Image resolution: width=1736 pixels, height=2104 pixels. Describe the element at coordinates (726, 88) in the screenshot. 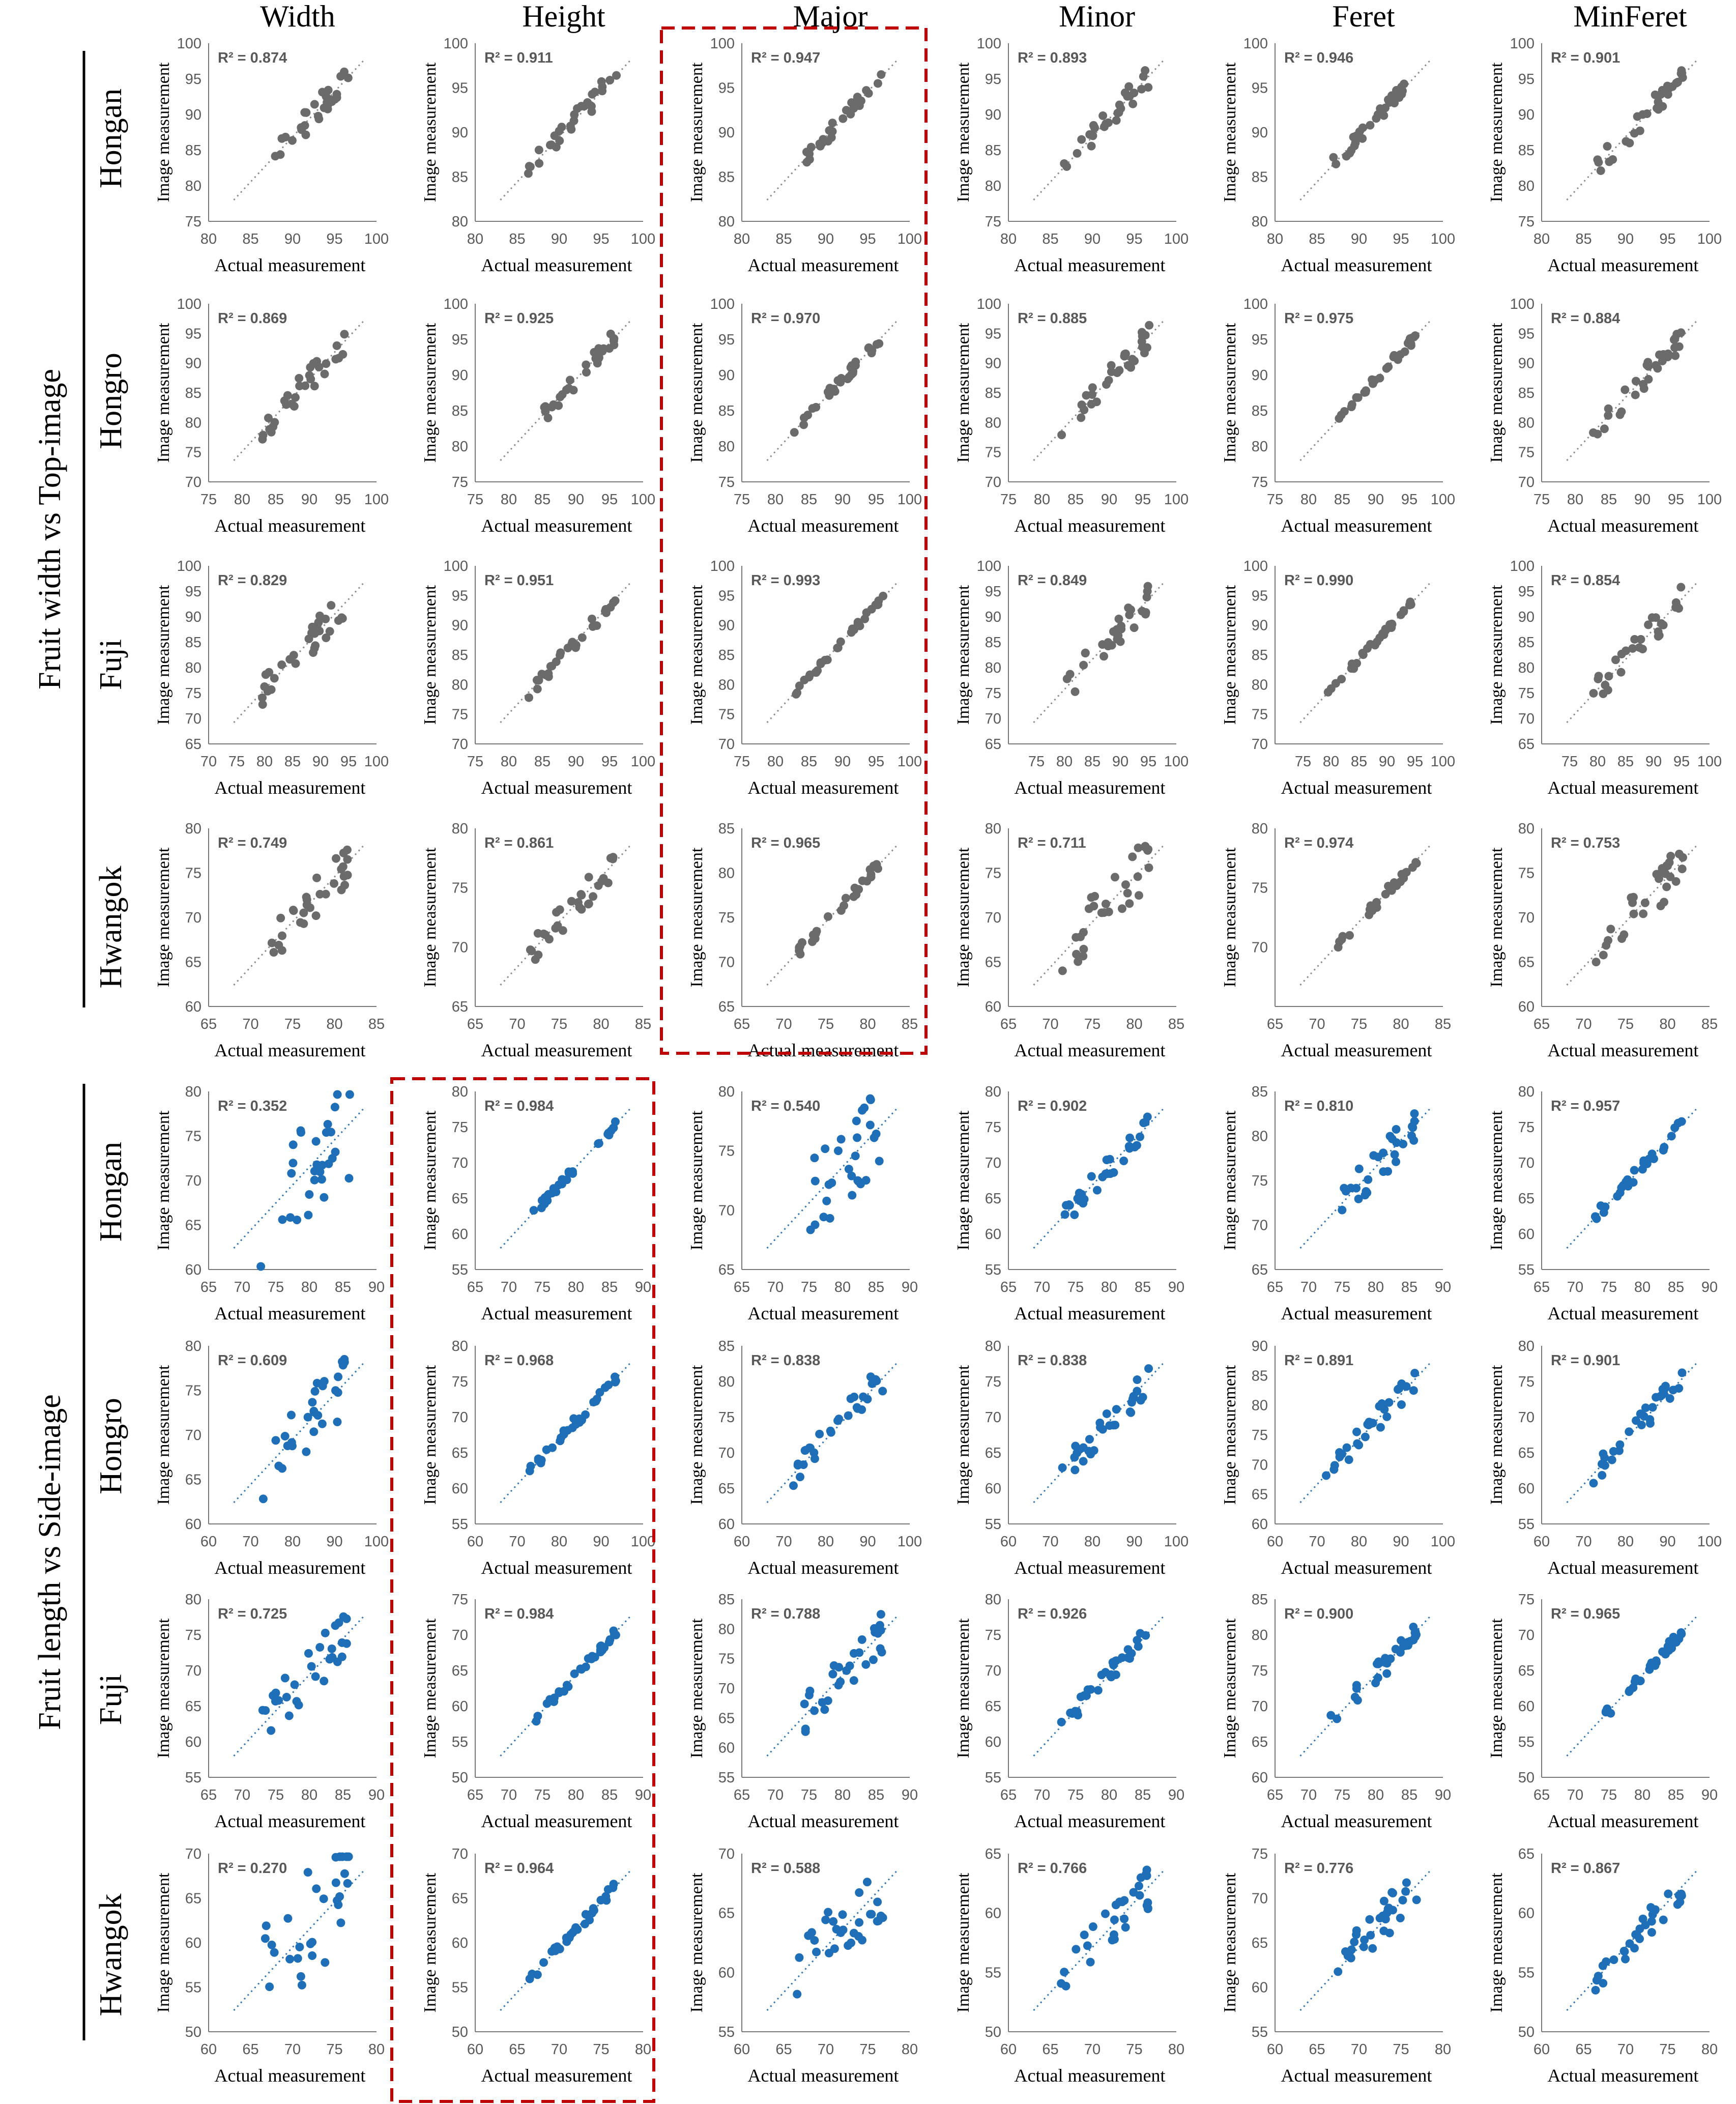

I see `y-tick-label: 95` at that location.